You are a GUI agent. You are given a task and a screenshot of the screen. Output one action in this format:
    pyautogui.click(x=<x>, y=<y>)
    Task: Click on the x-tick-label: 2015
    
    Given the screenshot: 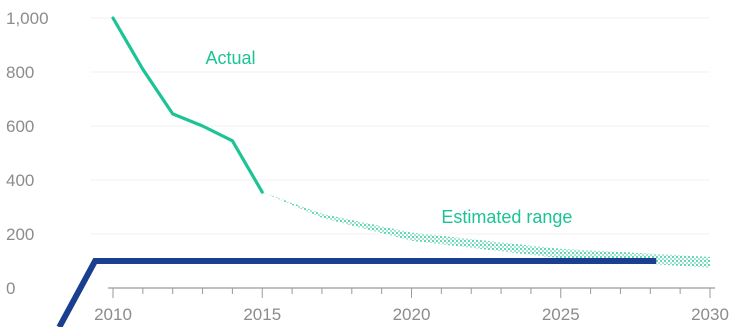 What is the action you would take?
    pyautogui.click(x=262, y=314)
    